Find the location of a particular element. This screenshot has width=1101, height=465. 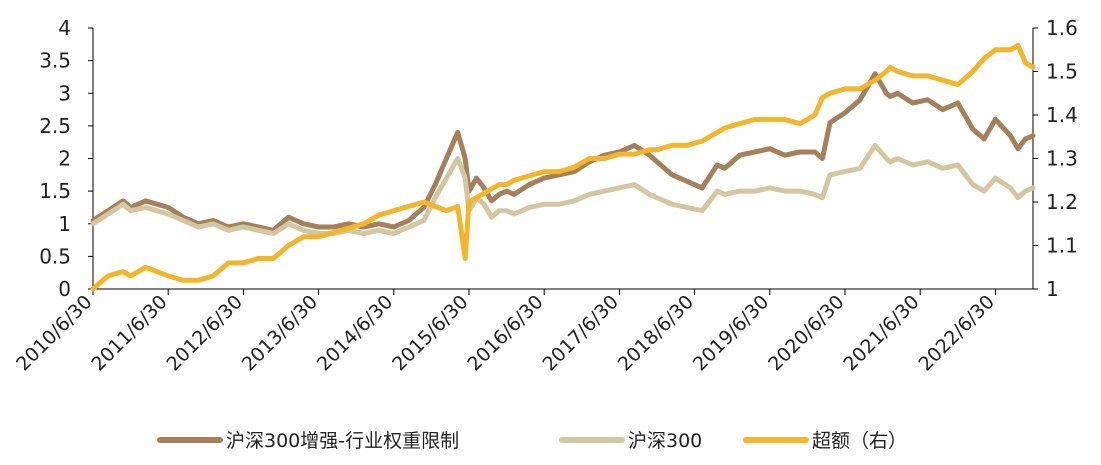

left-tick-label: 3.5 is located at coordinates (55, 61).